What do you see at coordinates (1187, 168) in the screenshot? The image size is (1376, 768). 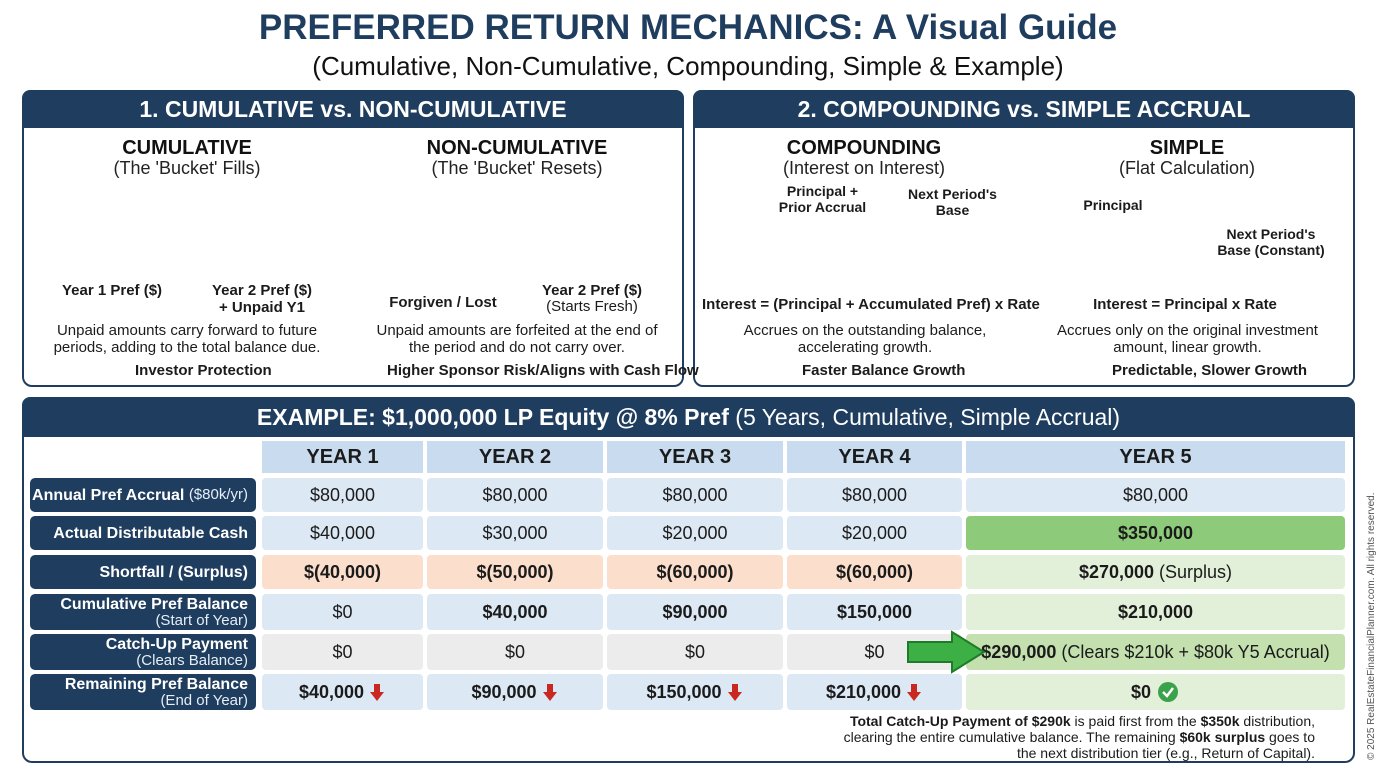 I see `subheading: (Flat Calculation)` at bounding box center [1187, 168].